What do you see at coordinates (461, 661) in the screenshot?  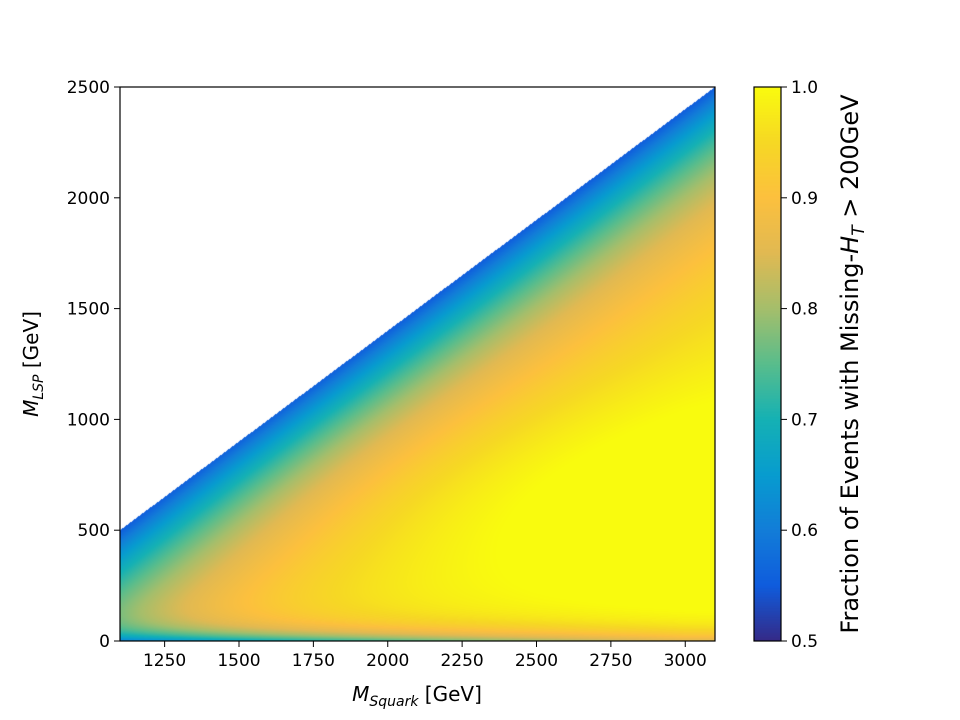 I see `x-tick-label: 2250` at bounding box center [461, 661].